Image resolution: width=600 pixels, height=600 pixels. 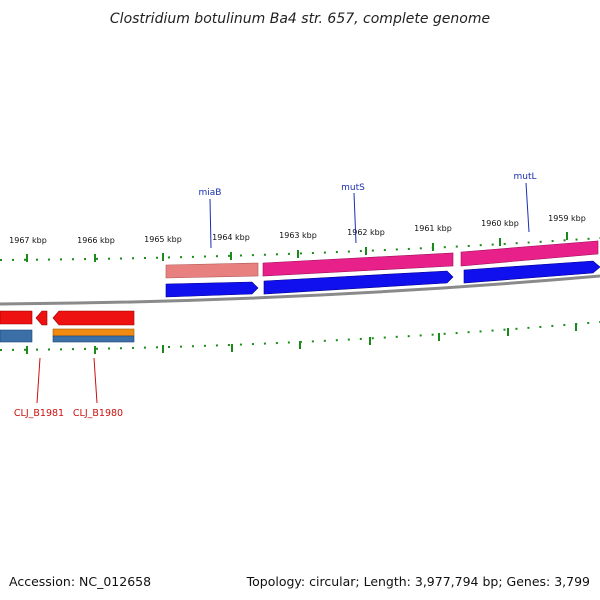 I want to click on genome-backbone, so click(x=300, y=290).